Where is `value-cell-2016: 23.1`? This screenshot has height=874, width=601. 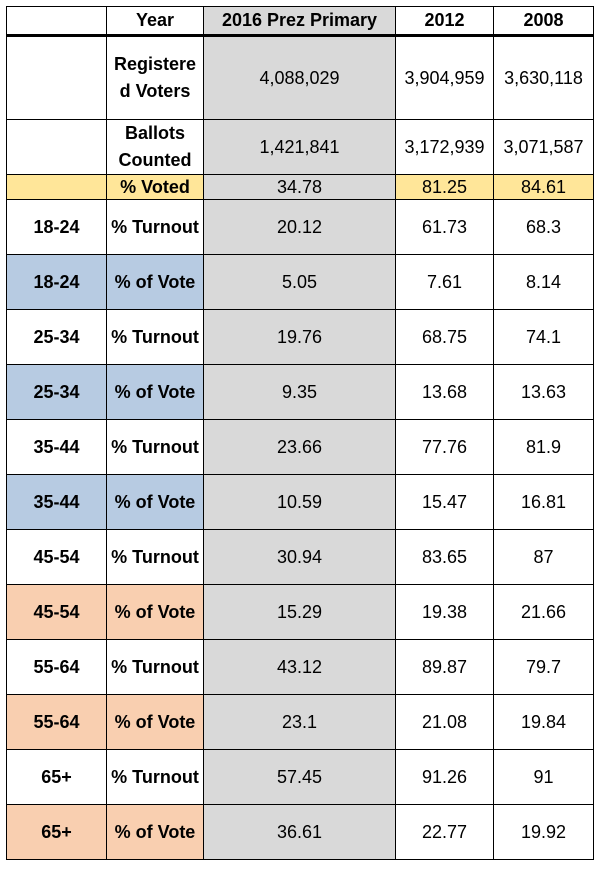 value-cell-2016: 23.1 is located at coordinates (299, 722).